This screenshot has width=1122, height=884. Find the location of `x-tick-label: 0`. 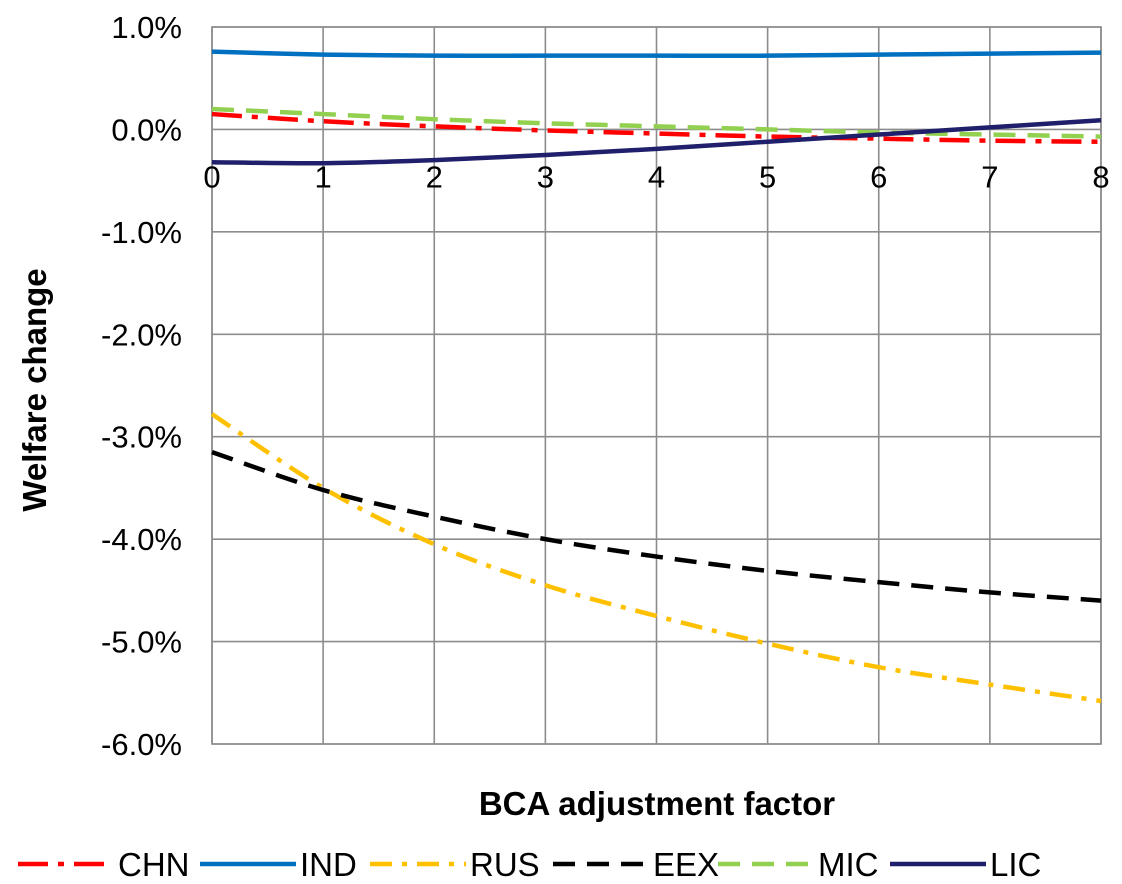

x-tick-label: 0 is located at coordinates (211, 176).